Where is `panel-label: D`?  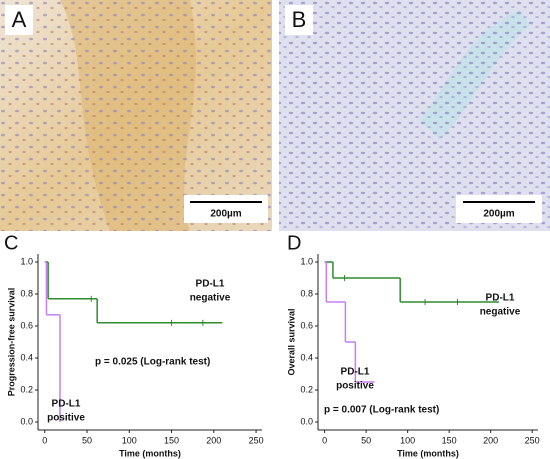 panel-label: D is located at coordinates (294, 243).